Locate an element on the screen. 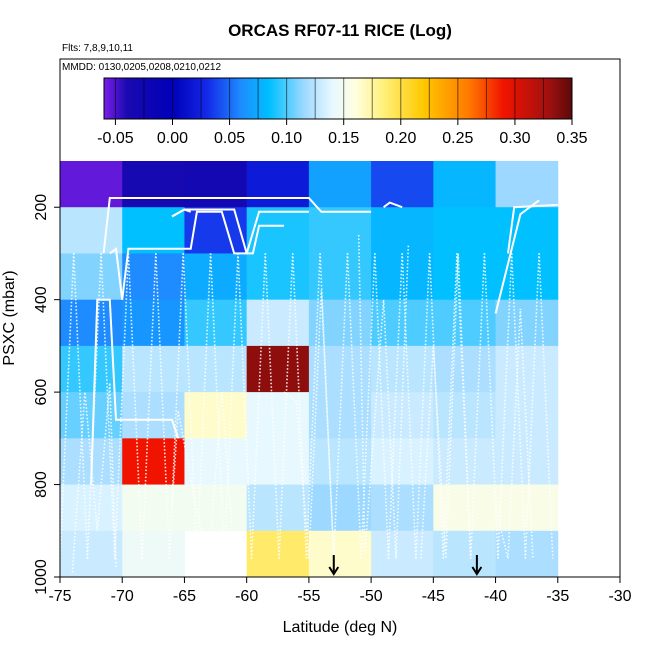  x-tick-label: -45 is located at coordinates (433, 596).